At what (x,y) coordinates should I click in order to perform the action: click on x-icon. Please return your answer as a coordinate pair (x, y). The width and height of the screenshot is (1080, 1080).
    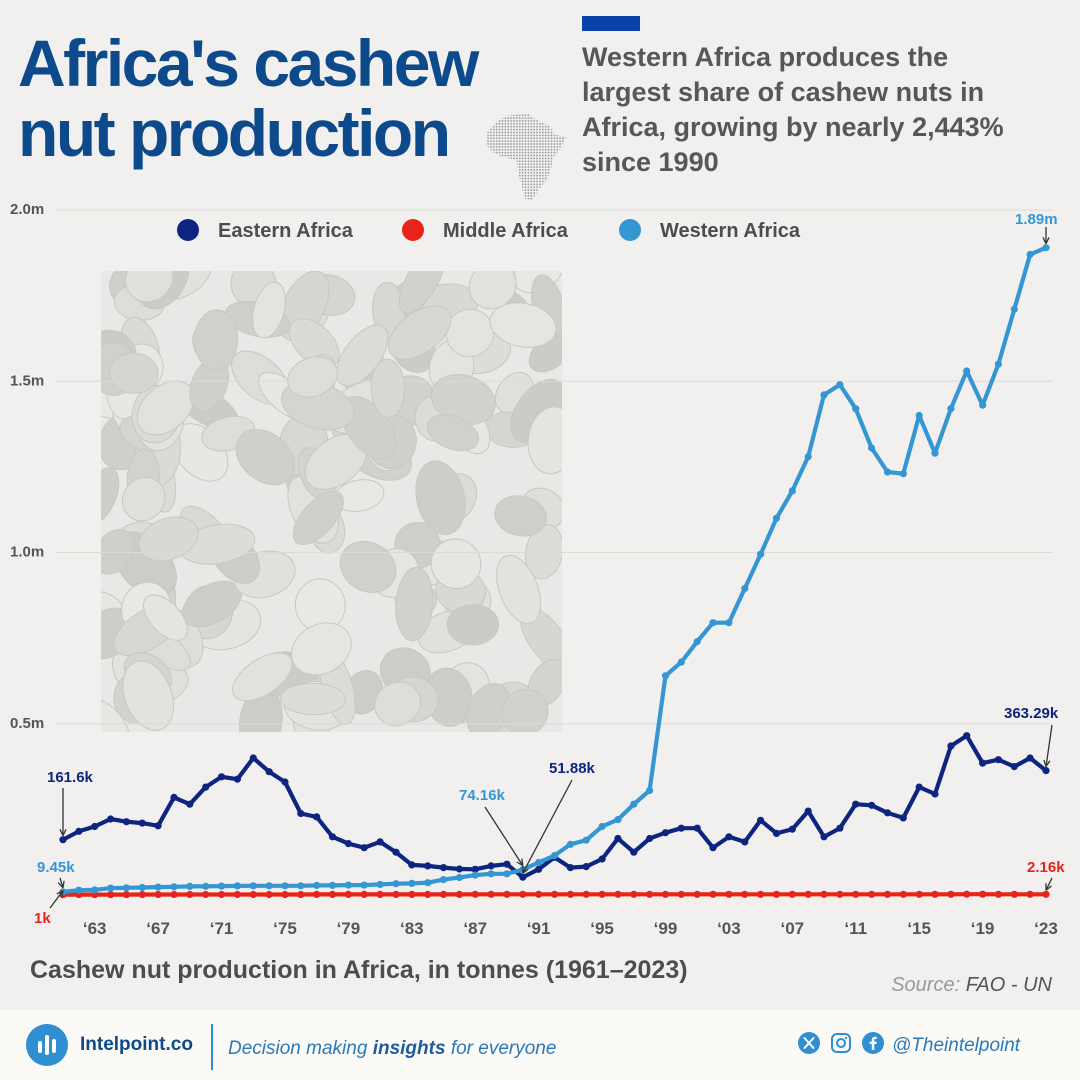
    Looking at the image, I should click on (809, 1043).